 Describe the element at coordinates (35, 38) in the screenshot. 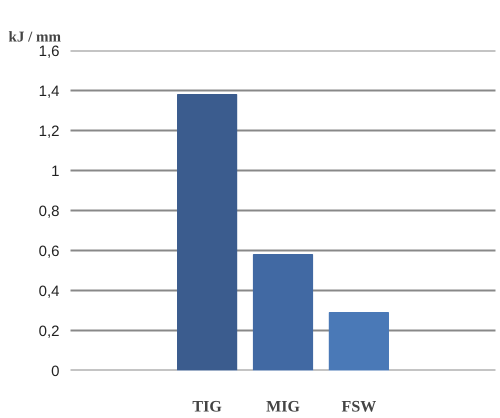

I see `y-axis-title: kJ / mm` at that location.